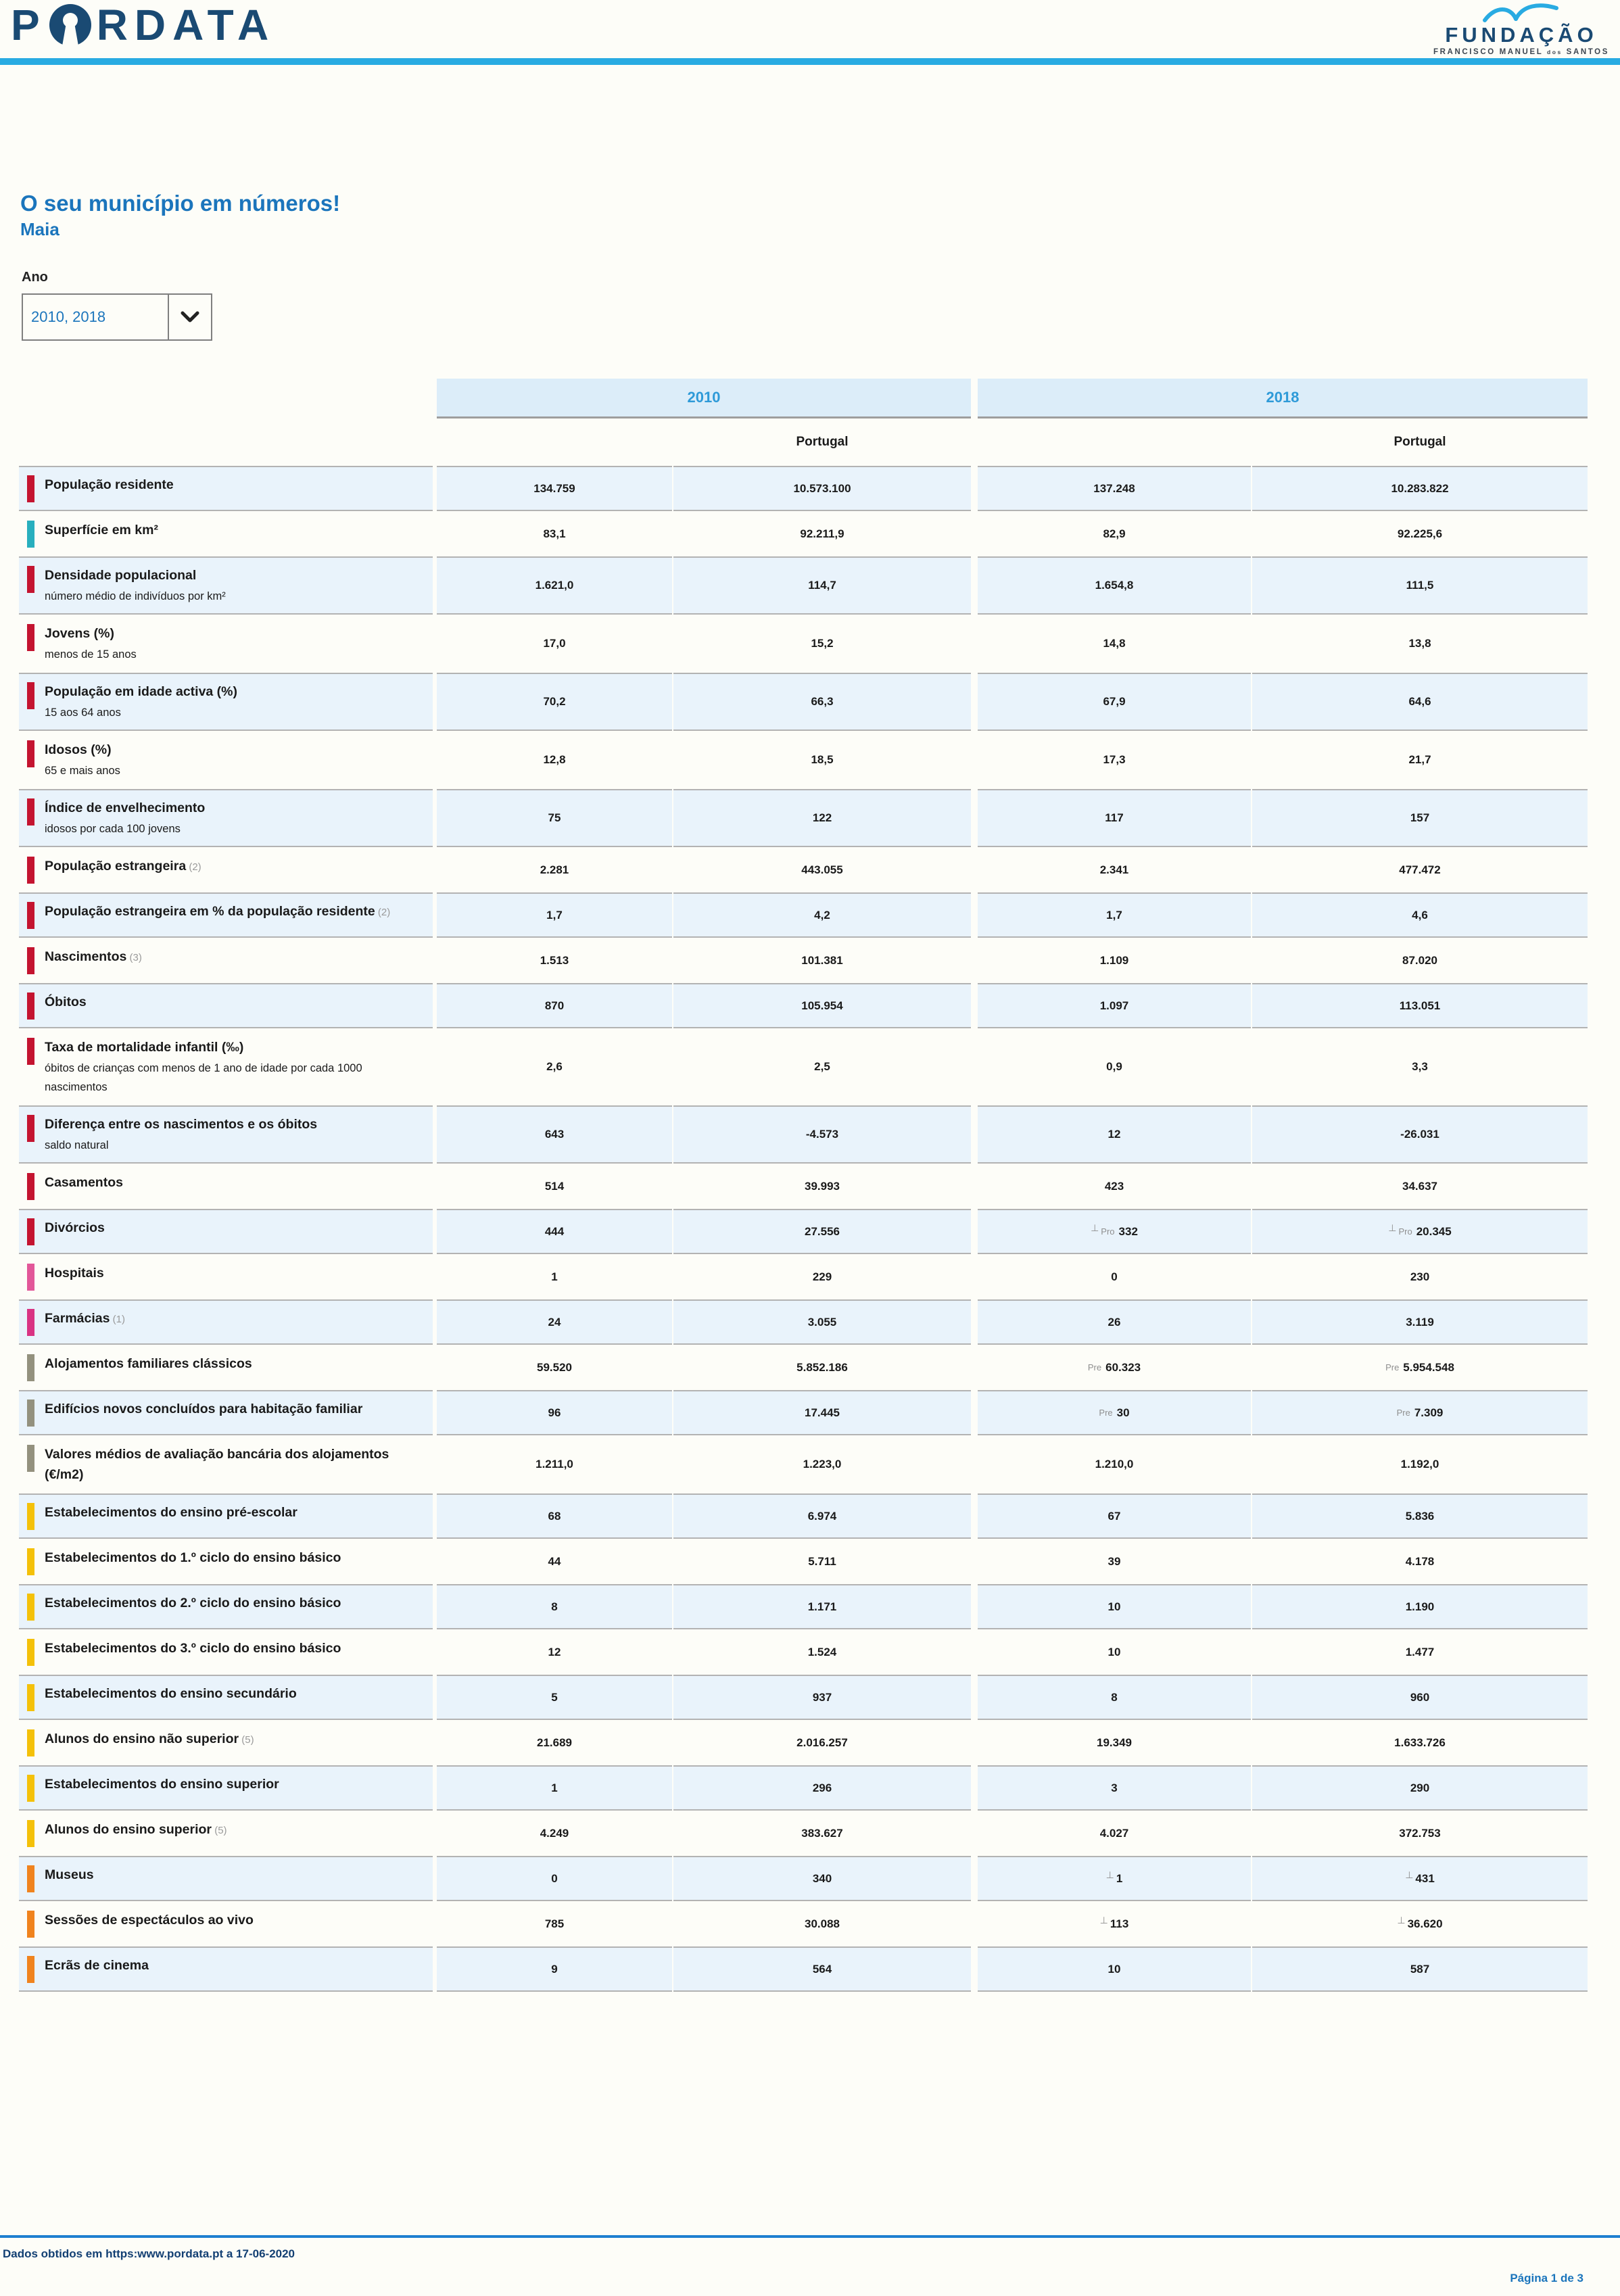 Image resolution: width=1620 pixels, height=2296 pixels. I want to click on value-cell: 587, so click(1420, 1969).